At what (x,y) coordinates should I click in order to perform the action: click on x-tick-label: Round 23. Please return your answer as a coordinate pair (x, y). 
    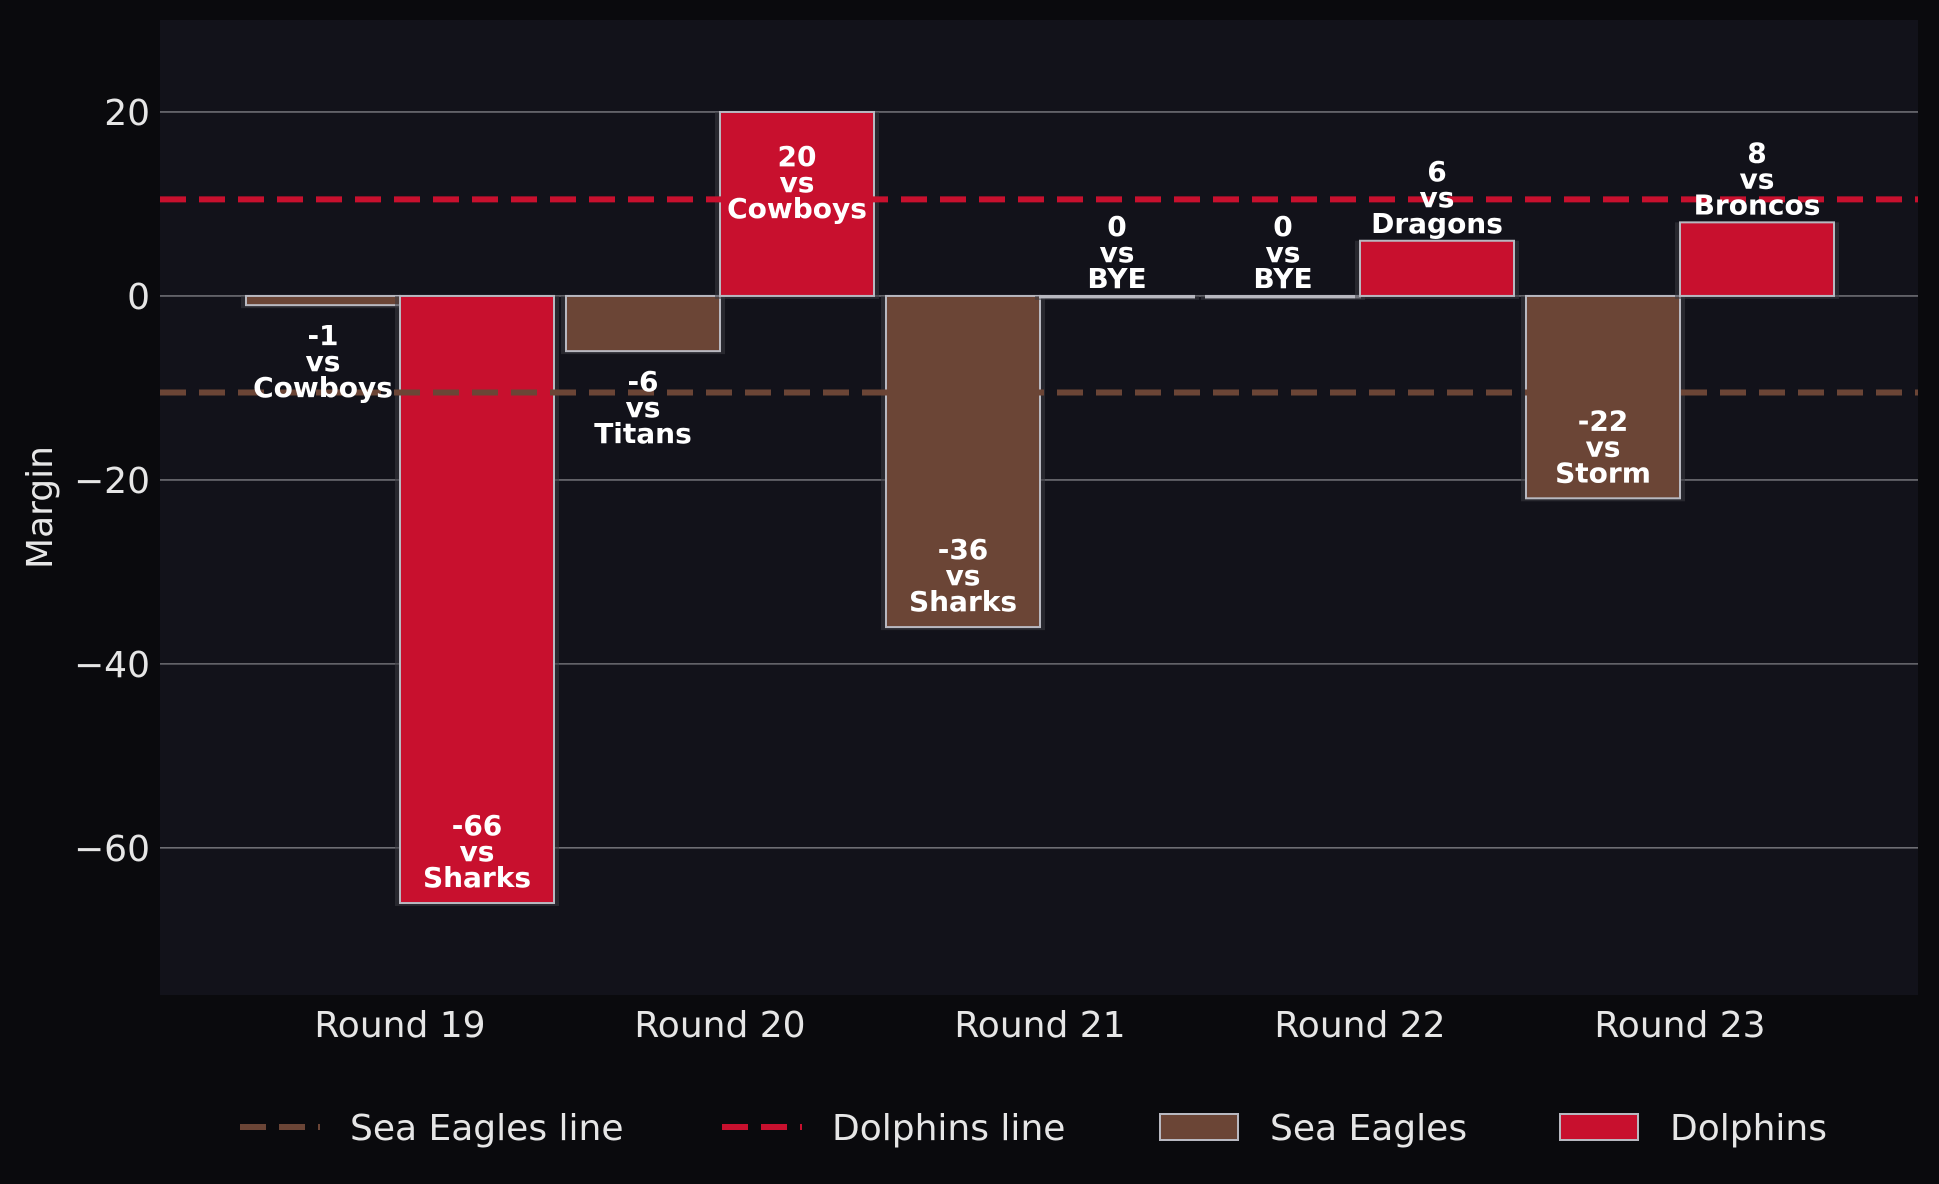
    Looking at the image, I should click on (1679, 1025).